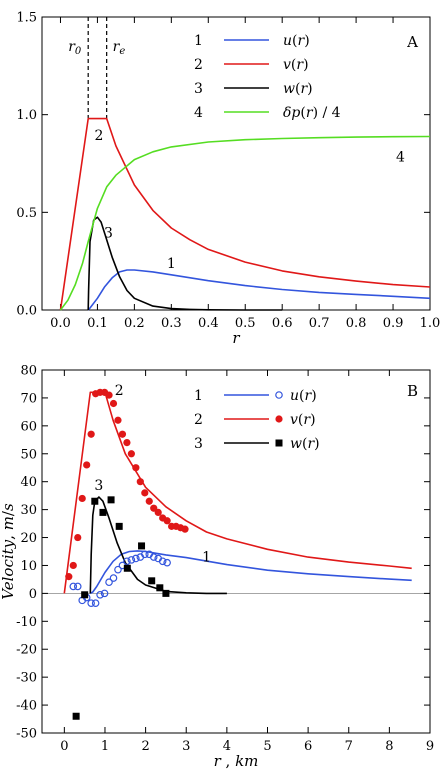 Image resolution: width=447 pixels, height=771 pixels. Describe the element at coordinates (64, 746) in the screenshot. I see `x-tick-label: 0` at that location.